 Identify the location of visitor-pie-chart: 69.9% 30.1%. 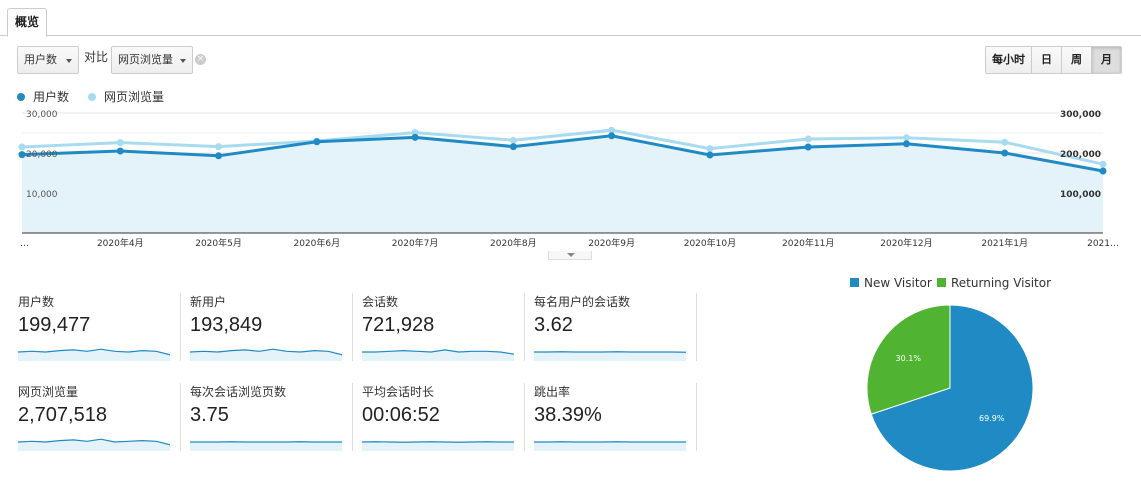
(950, 388).